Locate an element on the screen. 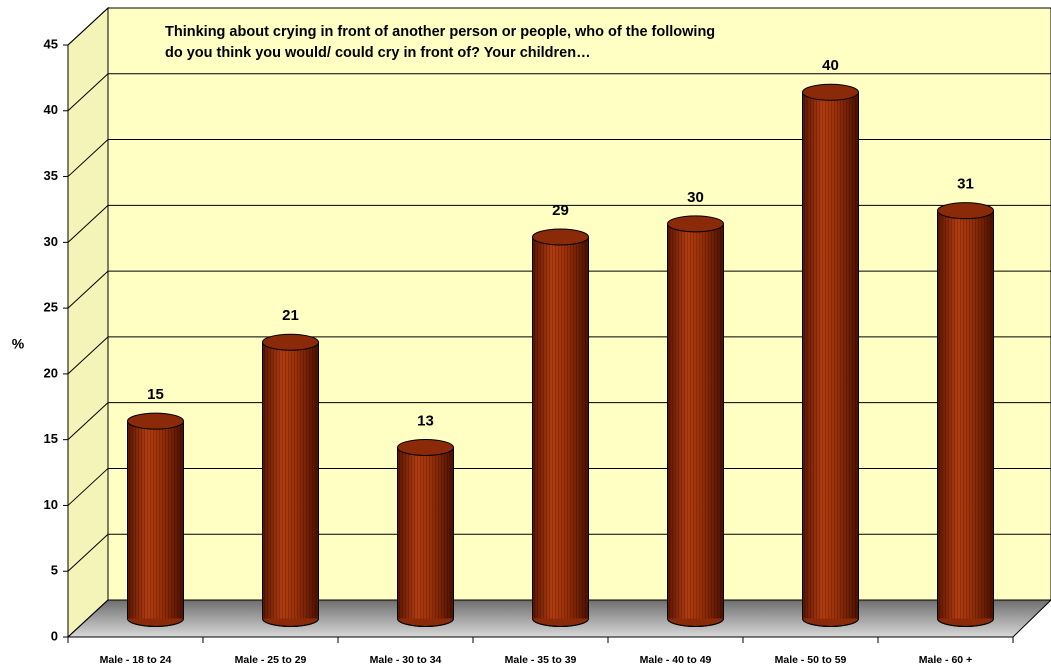  y-tick-label: 5 is located at coordinates (54, 570).